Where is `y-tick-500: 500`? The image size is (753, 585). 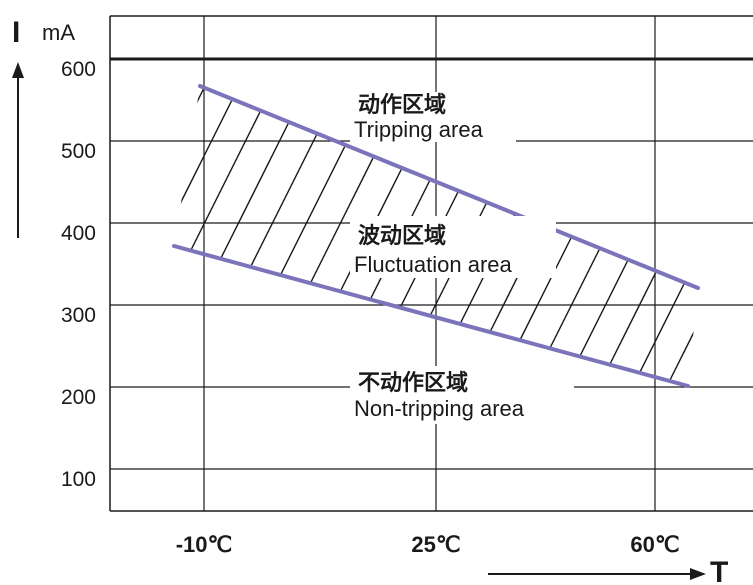 y-tick-500: 500 is located at coordinates (78, 151).